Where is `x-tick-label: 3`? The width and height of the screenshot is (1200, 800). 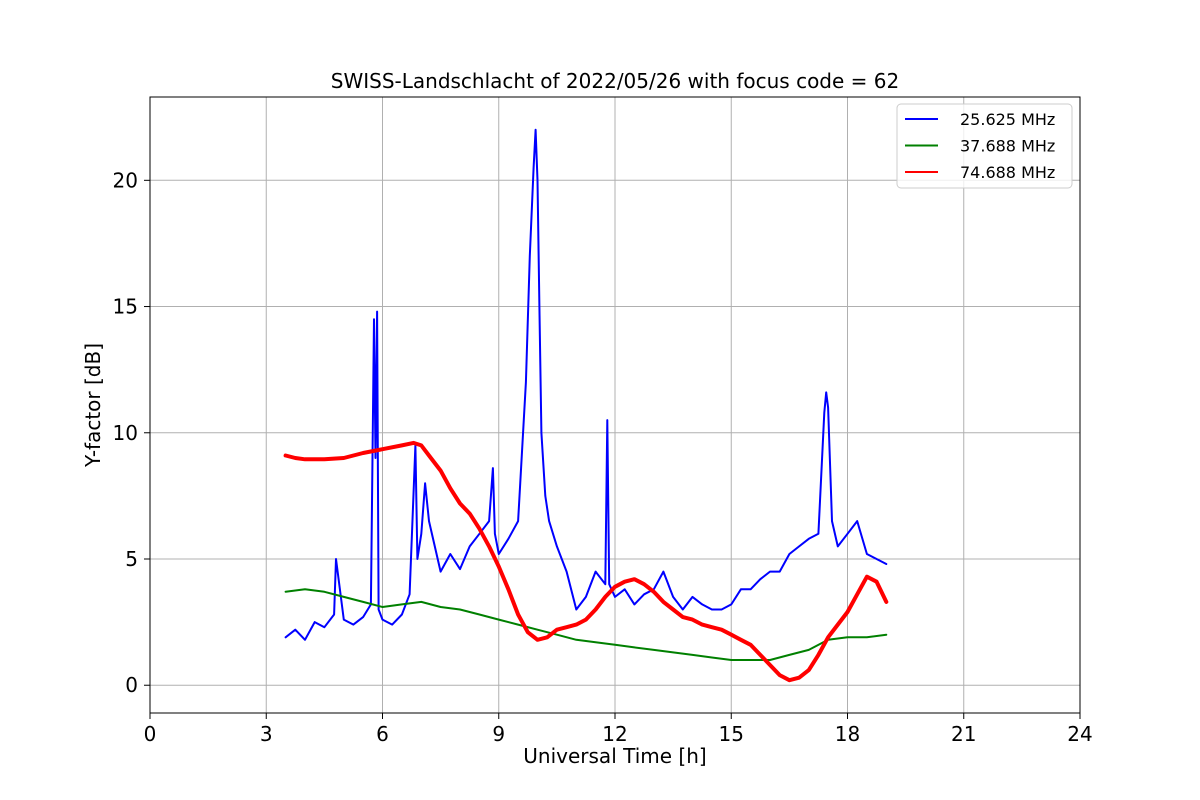
x-tick-label: 3 is located at coordinates (266, 734).